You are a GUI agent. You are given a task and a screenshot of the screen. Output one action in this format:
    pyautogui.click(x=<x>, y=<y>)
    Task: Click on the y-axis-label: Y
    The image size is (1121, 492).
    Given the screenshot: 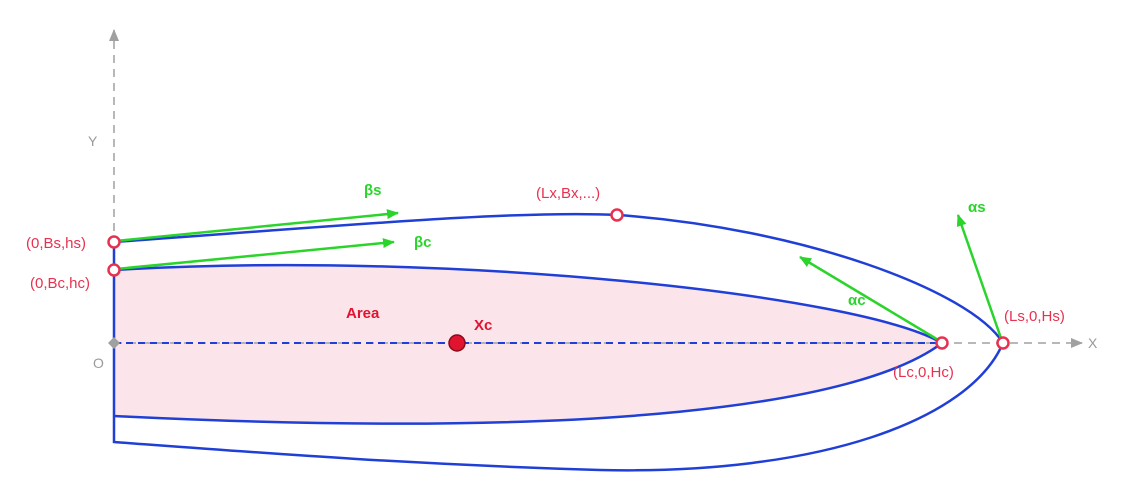 What is the action you would take?
    pyautogui.click(x=93, y=141)
    